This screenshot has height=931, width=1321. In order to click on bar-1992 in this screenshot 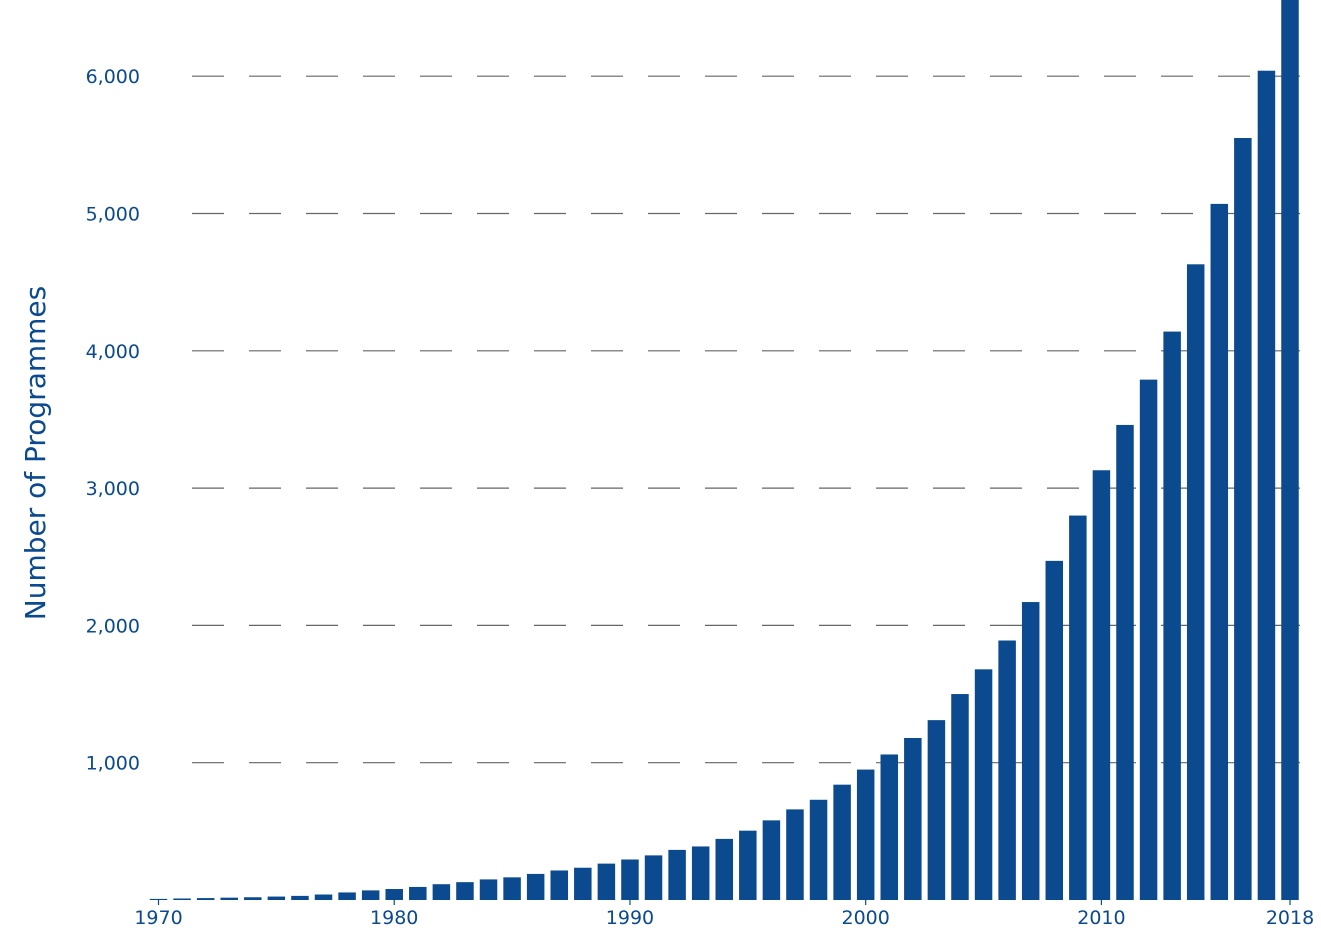, I will do `click(677, 874)`.